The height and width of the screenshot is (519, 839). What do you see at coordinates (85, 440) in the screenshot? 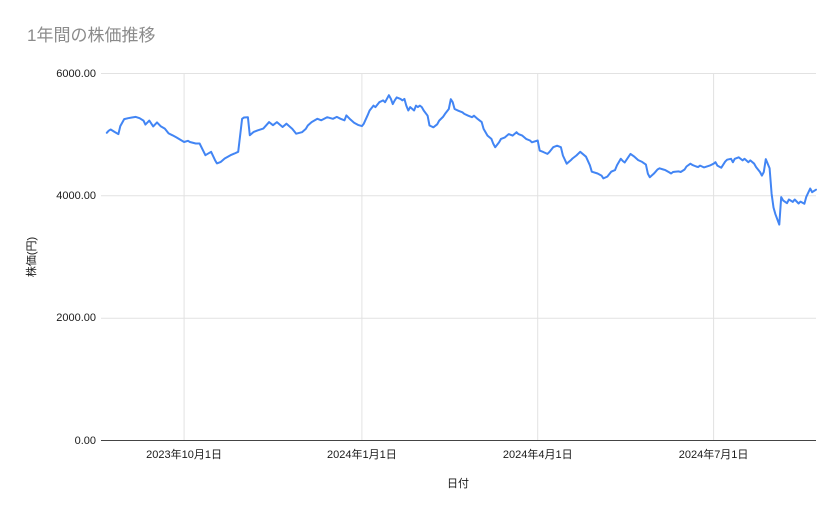
I see `y-tick-label: 0.00` at bounding box center [85, 440].